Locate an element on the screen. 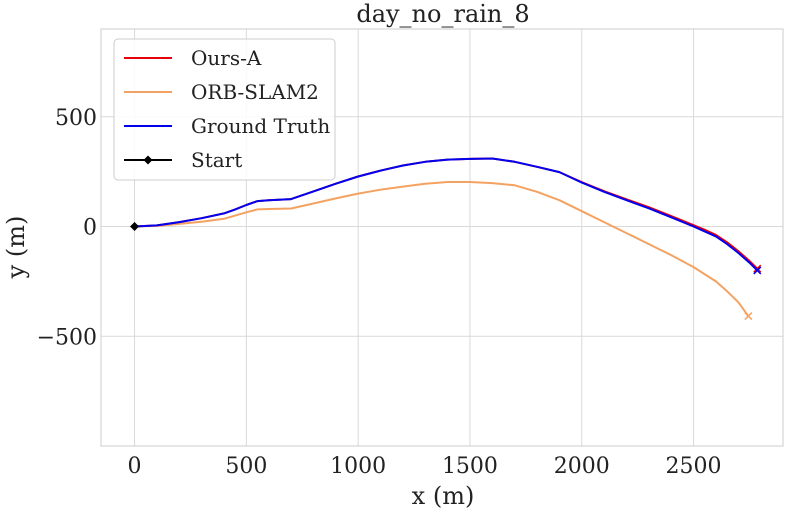 The image size is (785, 511). start-marker is located at coordinates (135, 227).